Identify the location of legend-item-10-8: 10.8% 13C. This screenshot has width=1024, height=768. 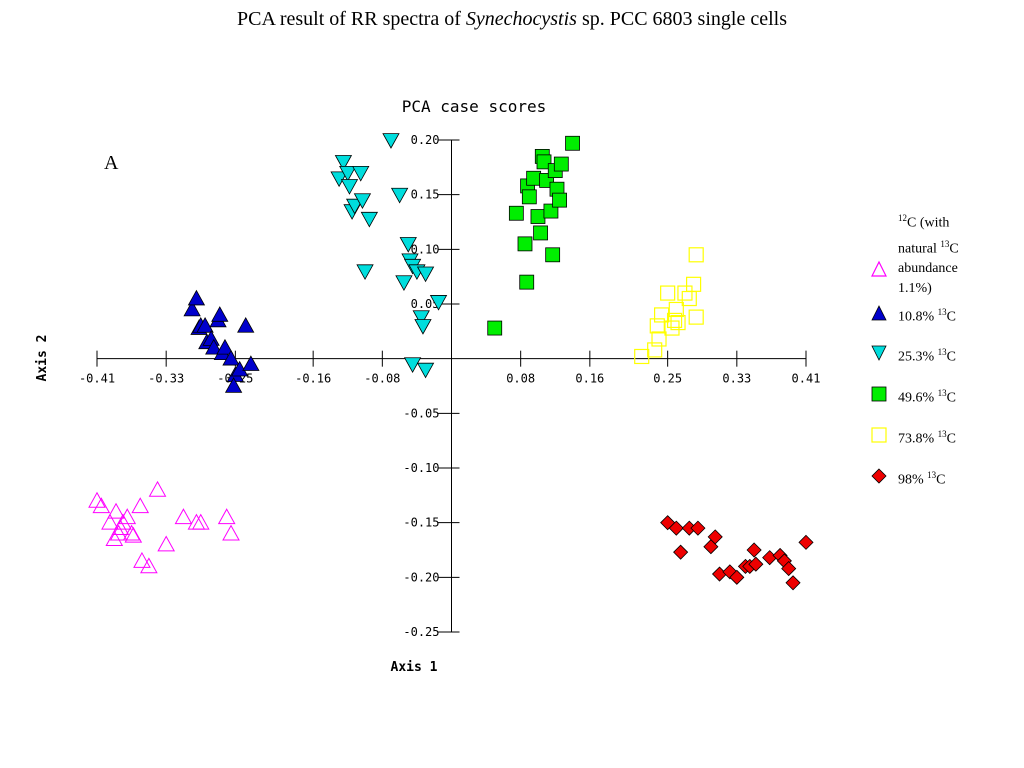
(941, 314).